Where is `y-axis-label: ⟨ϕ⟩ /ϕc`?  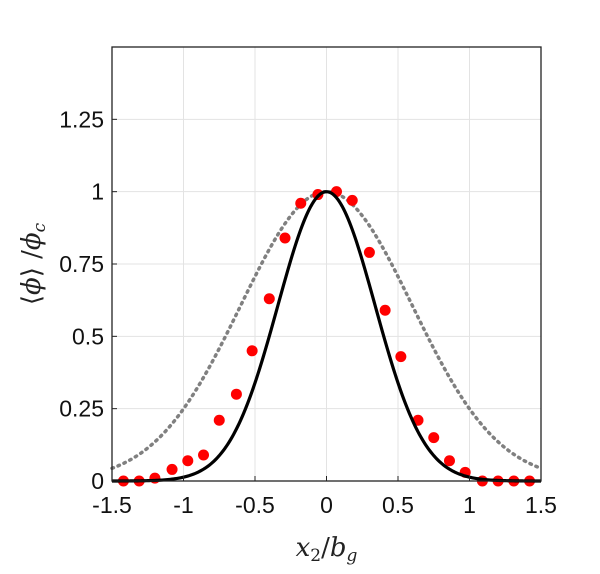 y-axis-label: ⟨ϕ⟩ /ϕc is located at coordinates (33, 263).